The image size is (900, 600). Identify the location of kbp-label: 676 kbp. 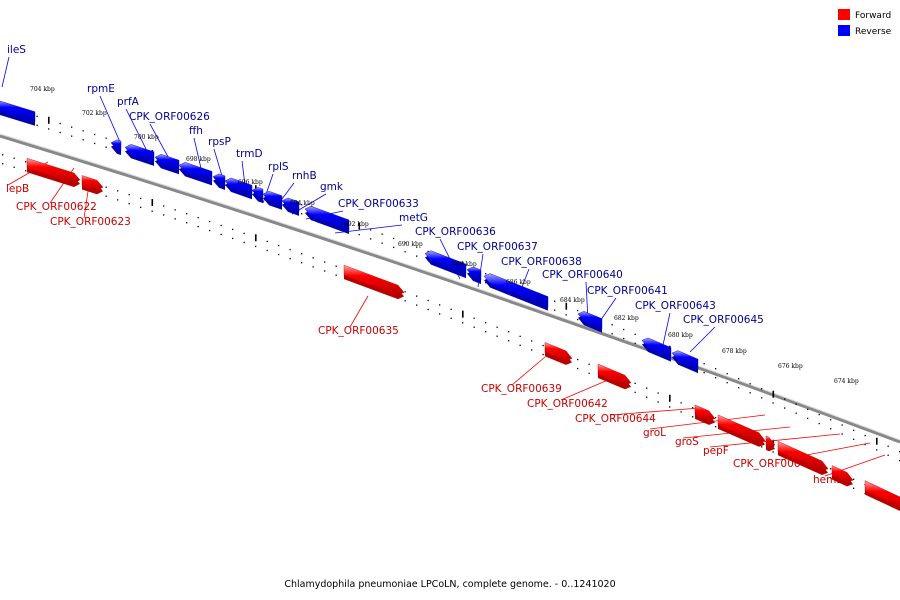
(790, 366).